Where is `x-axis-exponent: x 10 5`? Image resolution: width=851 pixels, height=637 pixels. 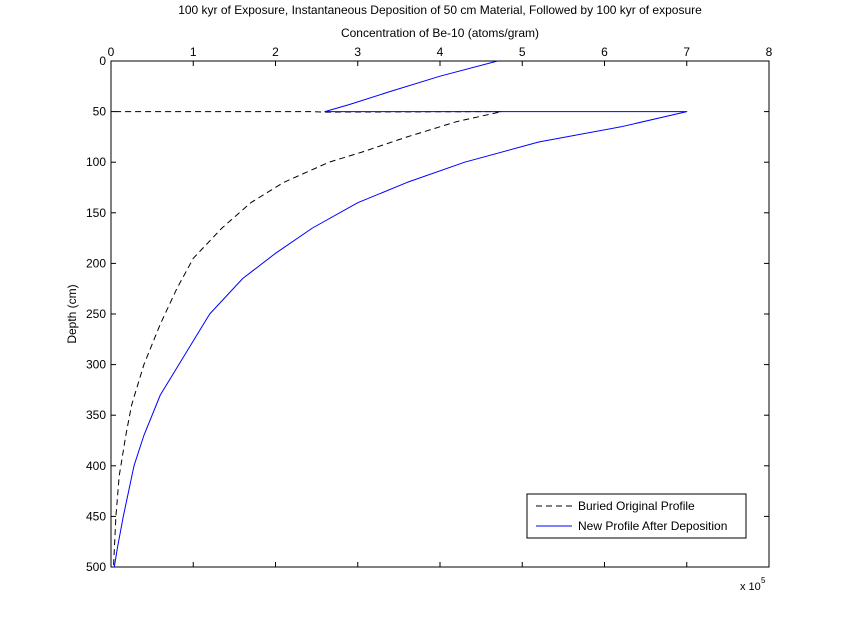
x-axis-exponent: x 10 5 is located at coordinates (753, 584).